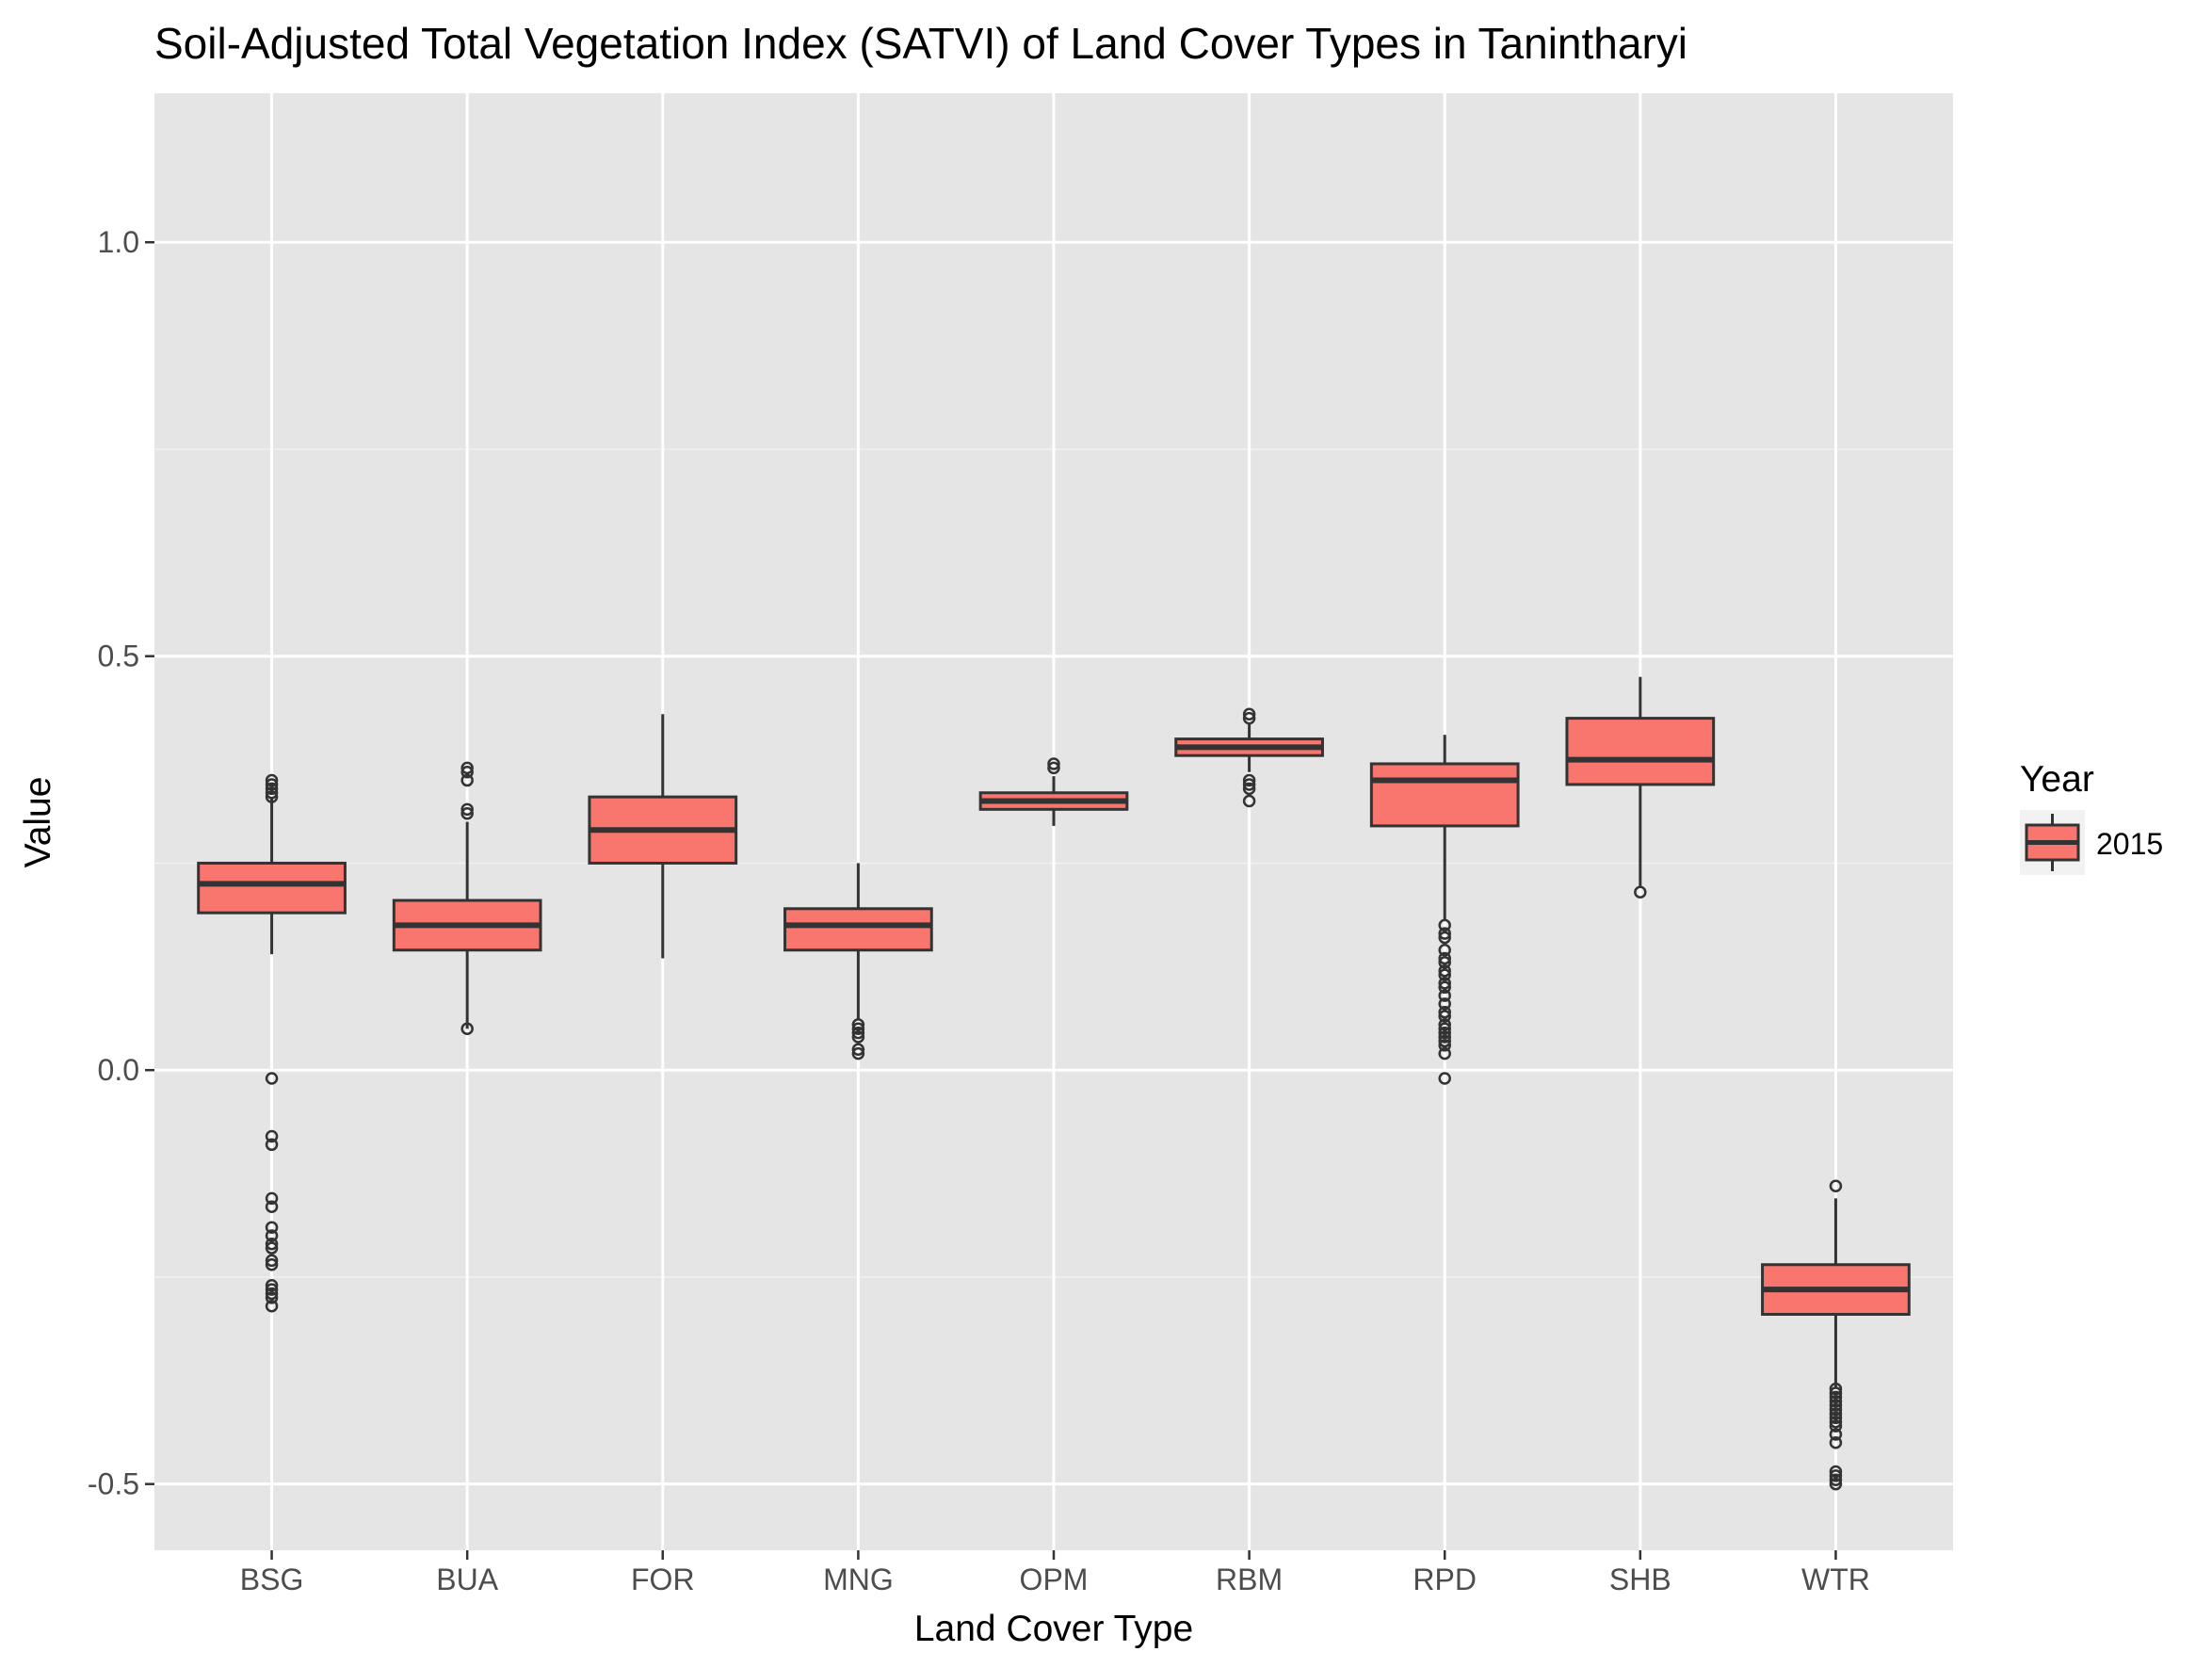 This screenshot has height=1668, width=2212. What do you see at coordinates (663, 836) in the screenshot?
I see `box-for` at bounding box center [663, 836].